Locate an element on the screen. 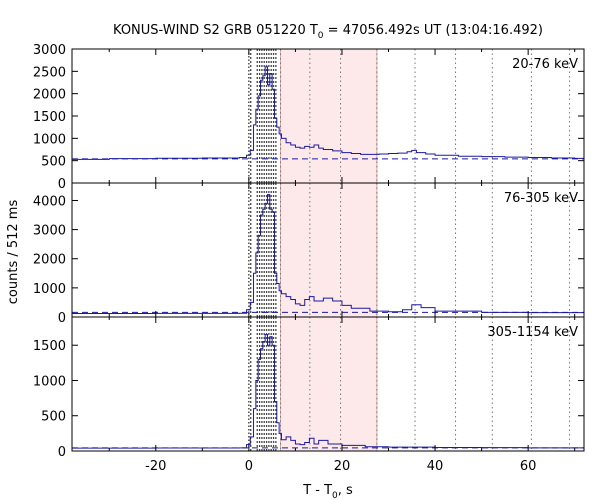  x-tick-label: 20 is located at coordinates (342, 466).